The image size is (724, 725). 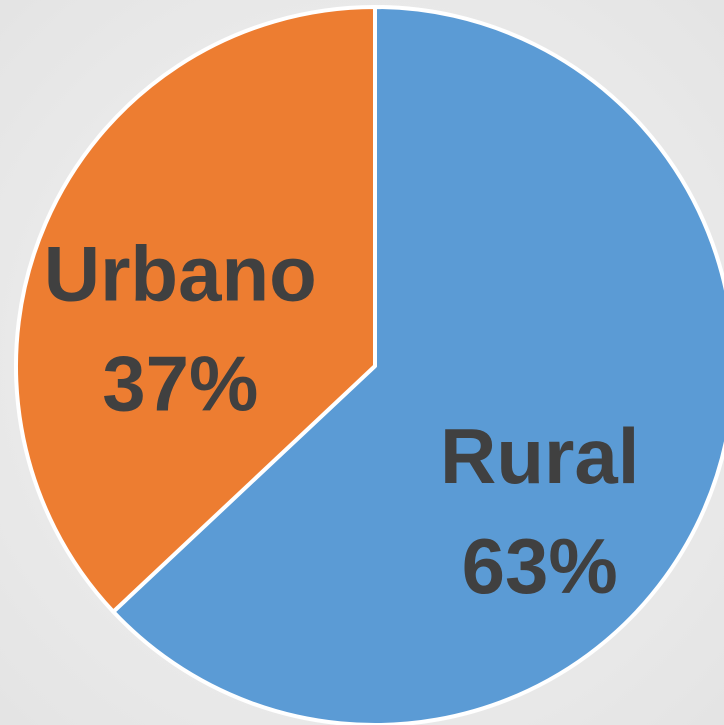 I want to click on slice-label: Urbano, so click(x=180, y=273).